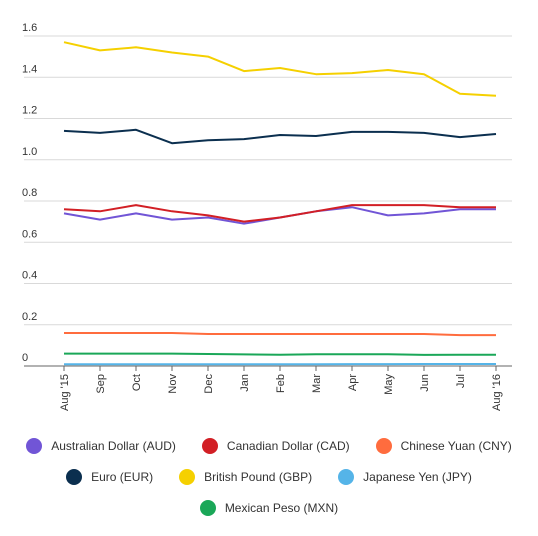 The height and width of the screenshot is (536, 538). Describe the element at coordinates (280, 69) in the screenshot. I see `series-line-british-pound-gbp` at that location.